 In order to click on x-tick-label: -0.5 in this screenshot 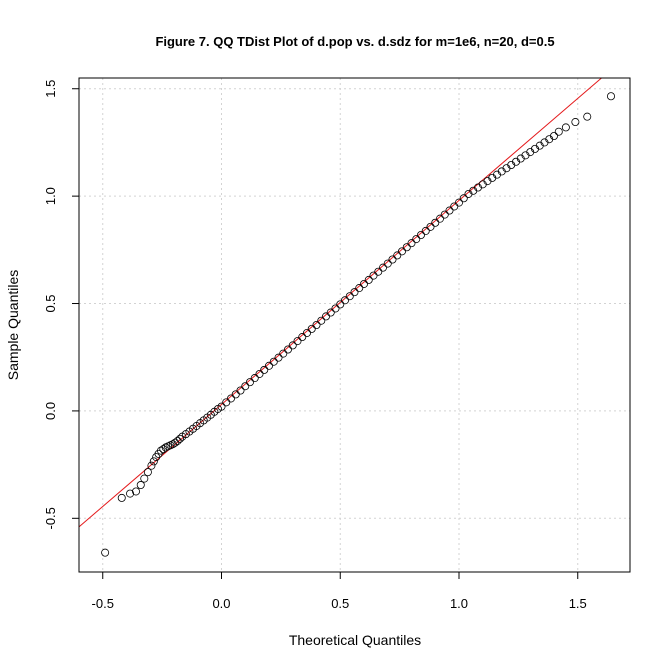, I will do `click(103, 603)`.